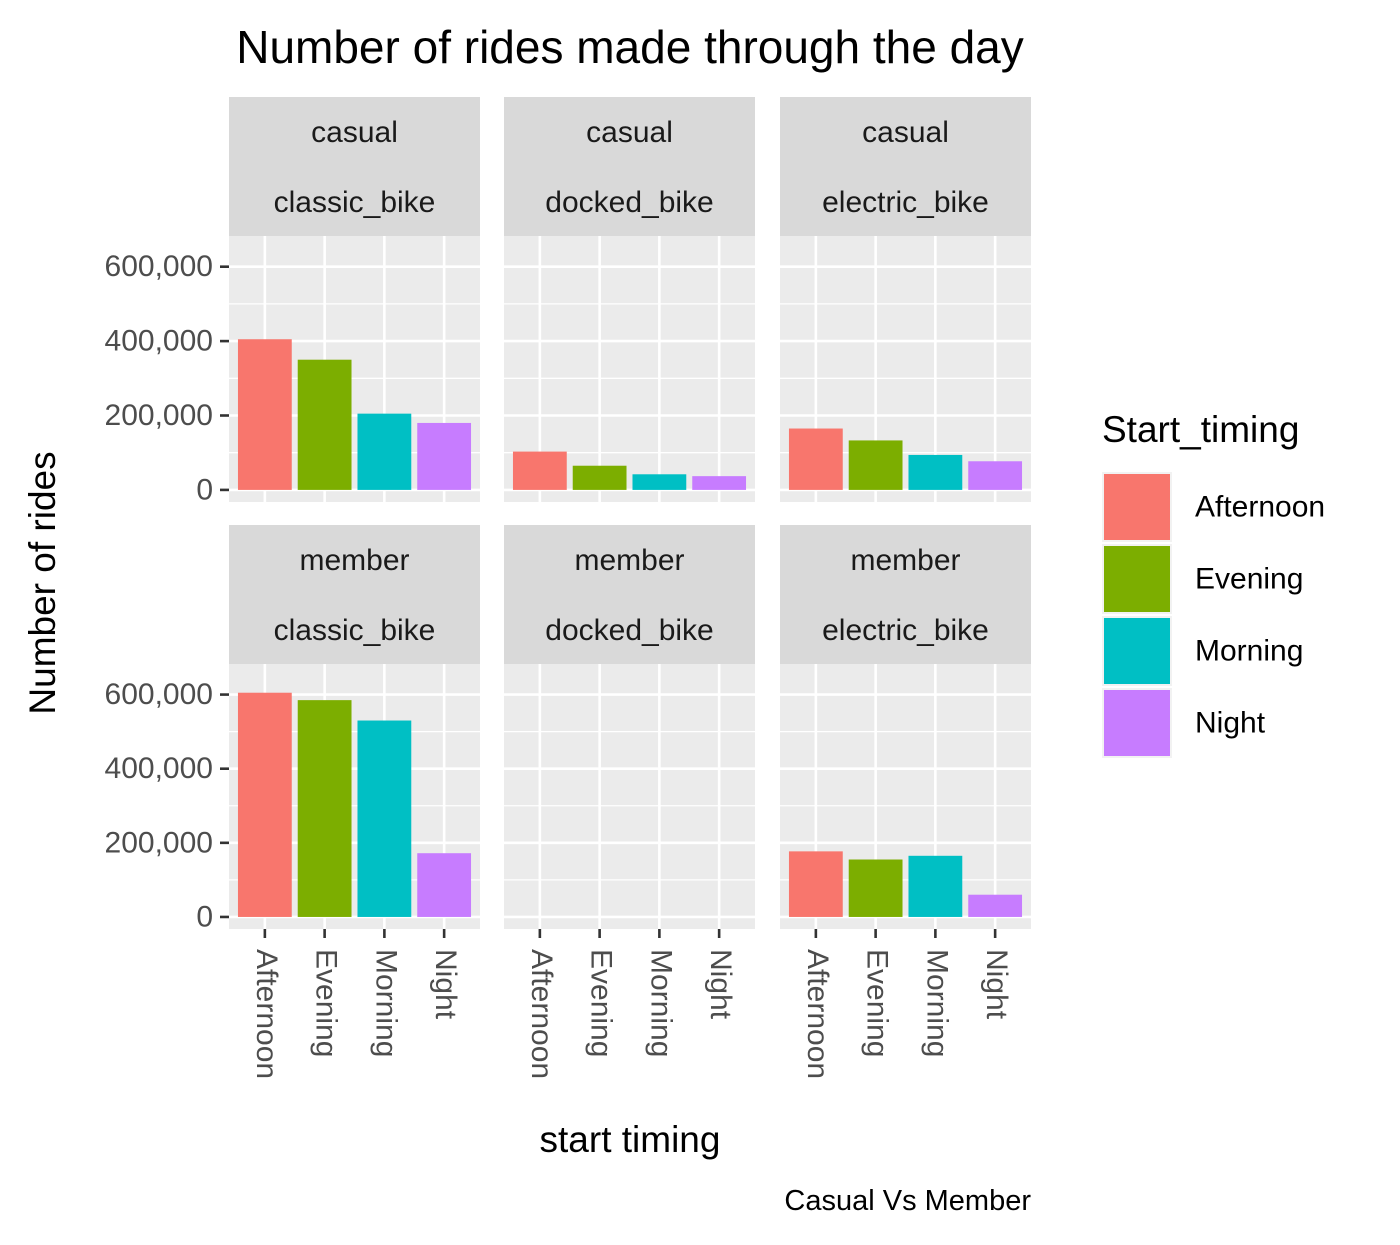 This screenshot has height=1245, width=1400. I want to click on legend-label: Afternoon, so click(1260, 507).